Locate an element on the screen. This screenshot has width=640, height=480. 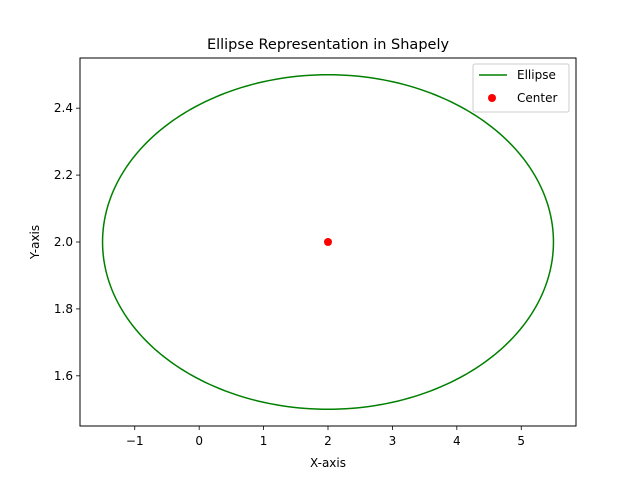
legend-center-swatch is located at coordinates (492, 98).